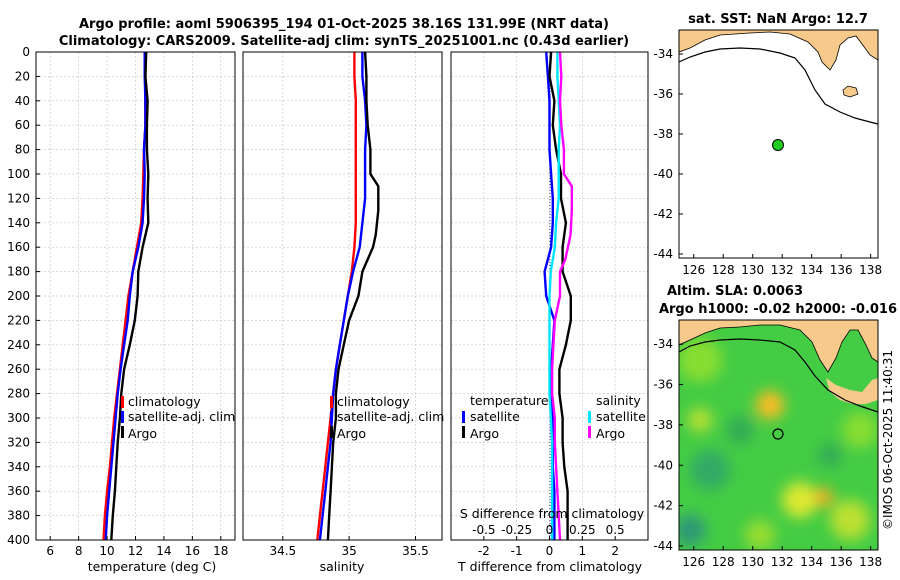  Describe the element at coordinates (484, 551) in the screenshot. I see `x-tick-label: -2` at that location.